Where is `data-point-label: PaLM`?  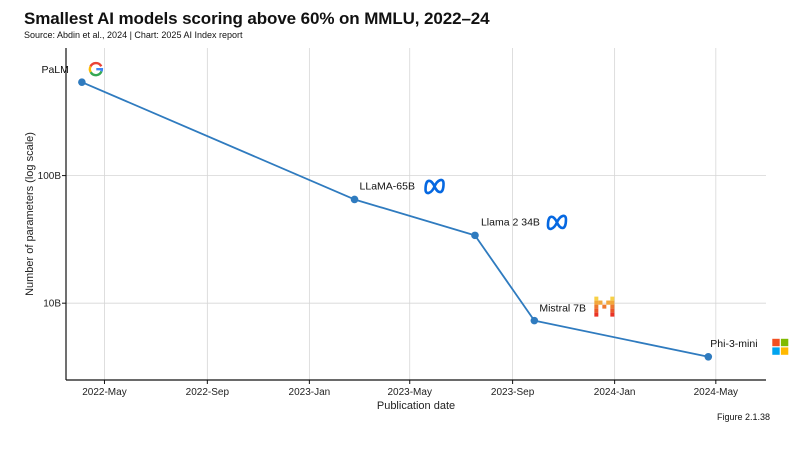
data-point-label: PaLM is located at coordinates (54, 70).